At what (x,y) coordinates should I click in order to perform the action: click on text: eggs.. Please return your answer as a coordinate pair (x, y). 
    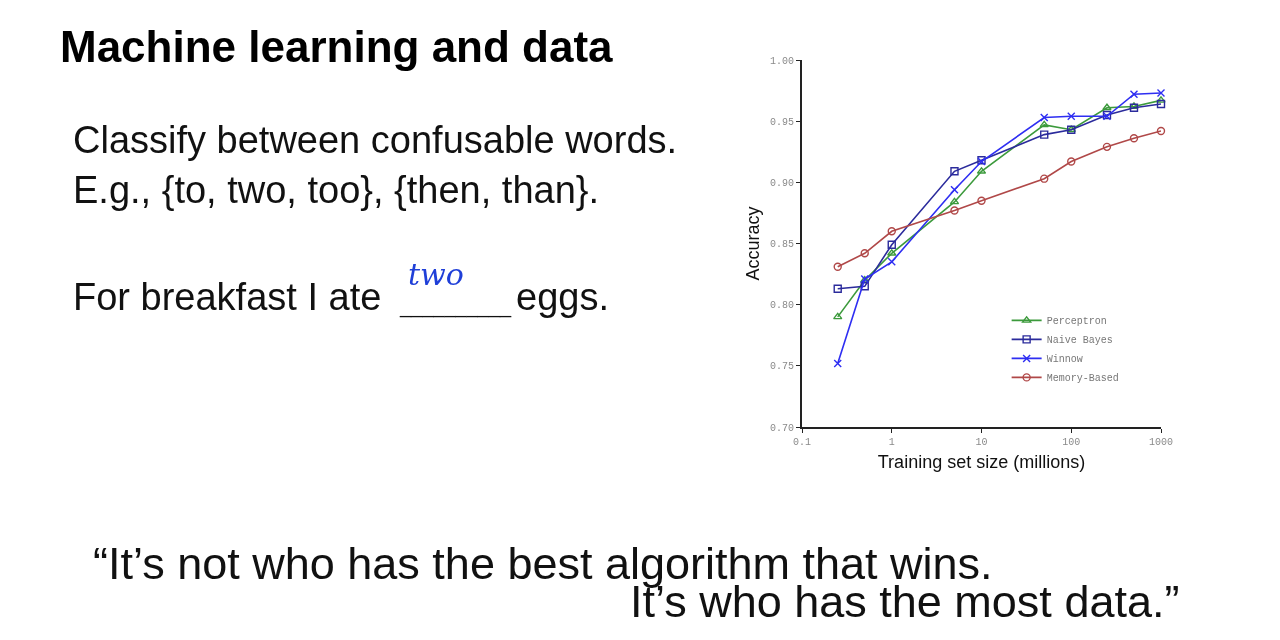
    Looking at the image, I should click on (562, 297).